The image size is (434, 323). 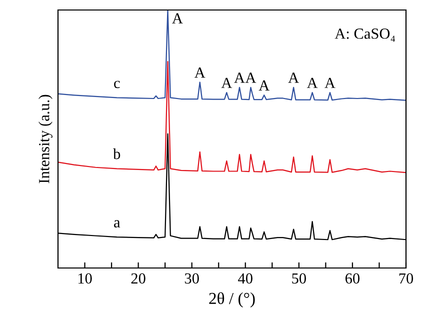 What do you see at coordinates (45, 139) in the screenshot?
I see `y-axis-title: Intensity (a.u.)` at bounding box center [45, 139].